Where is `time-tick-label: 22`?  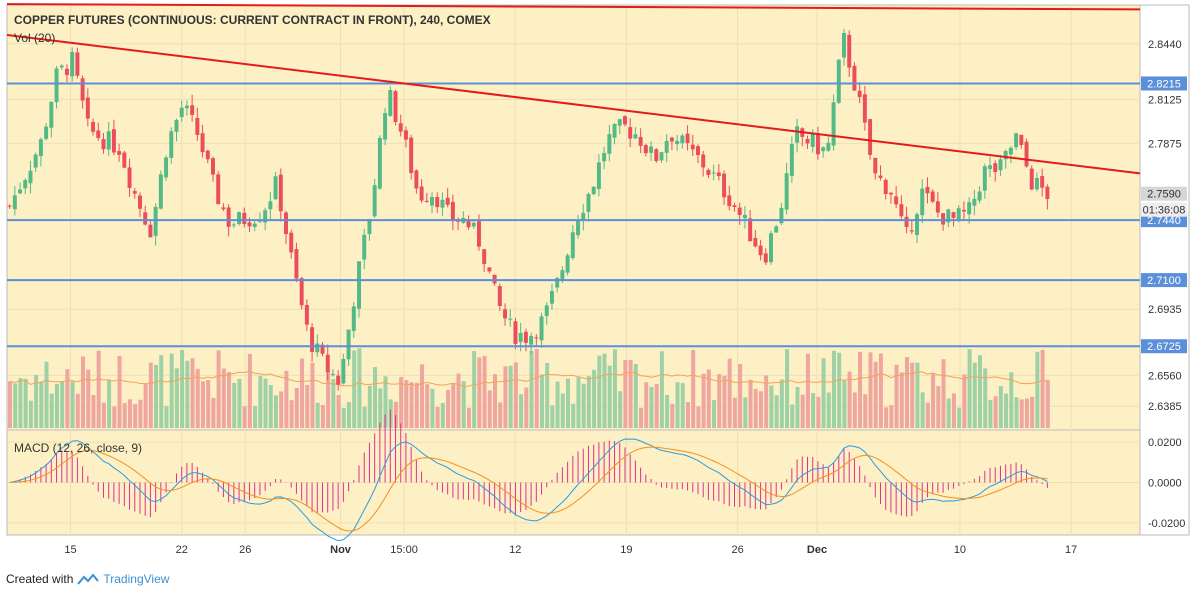
time-tick-label: 22 is located at coordinates (182, 550).